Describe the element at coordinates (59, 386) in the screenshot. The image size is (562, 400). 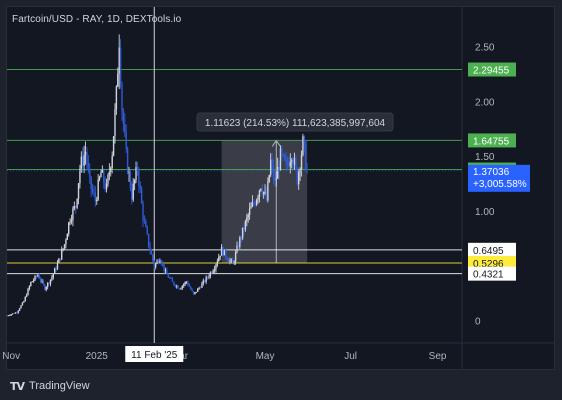
I see `tradingview-brand: TradingView` at that location.